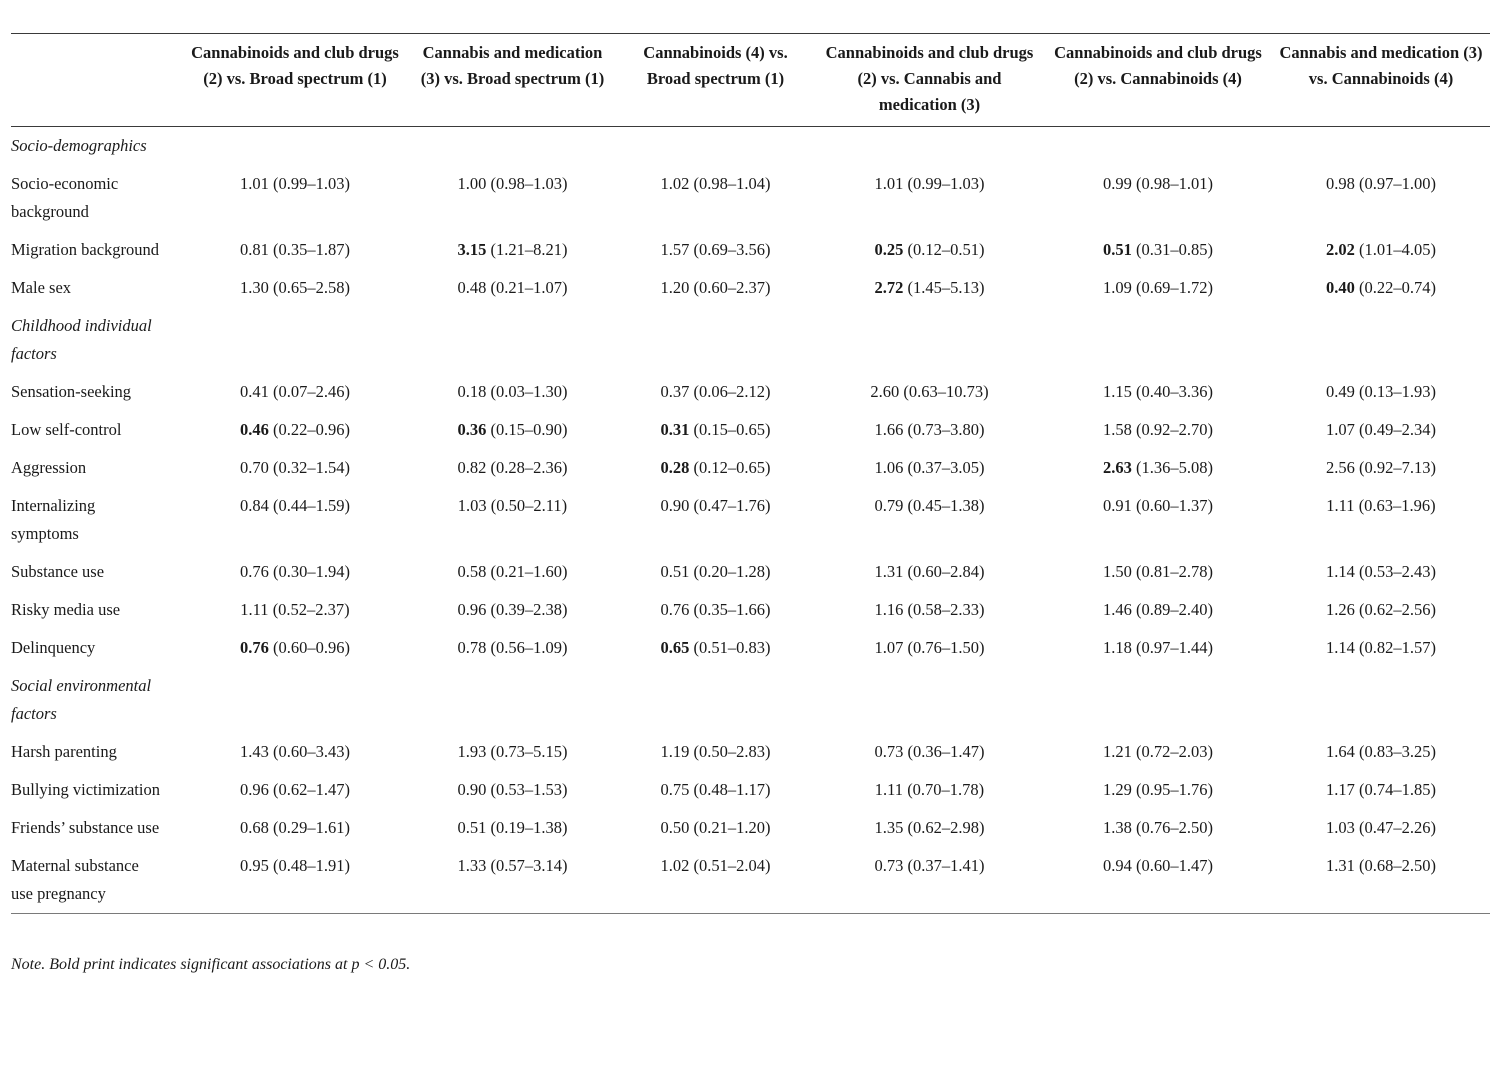 This screenshot has height=1066, width=1502. What do you see at coordinates (675, 391) in the screenshot?
I see `odds-ratio-value: 0.37` at bounding box center [675, 391].